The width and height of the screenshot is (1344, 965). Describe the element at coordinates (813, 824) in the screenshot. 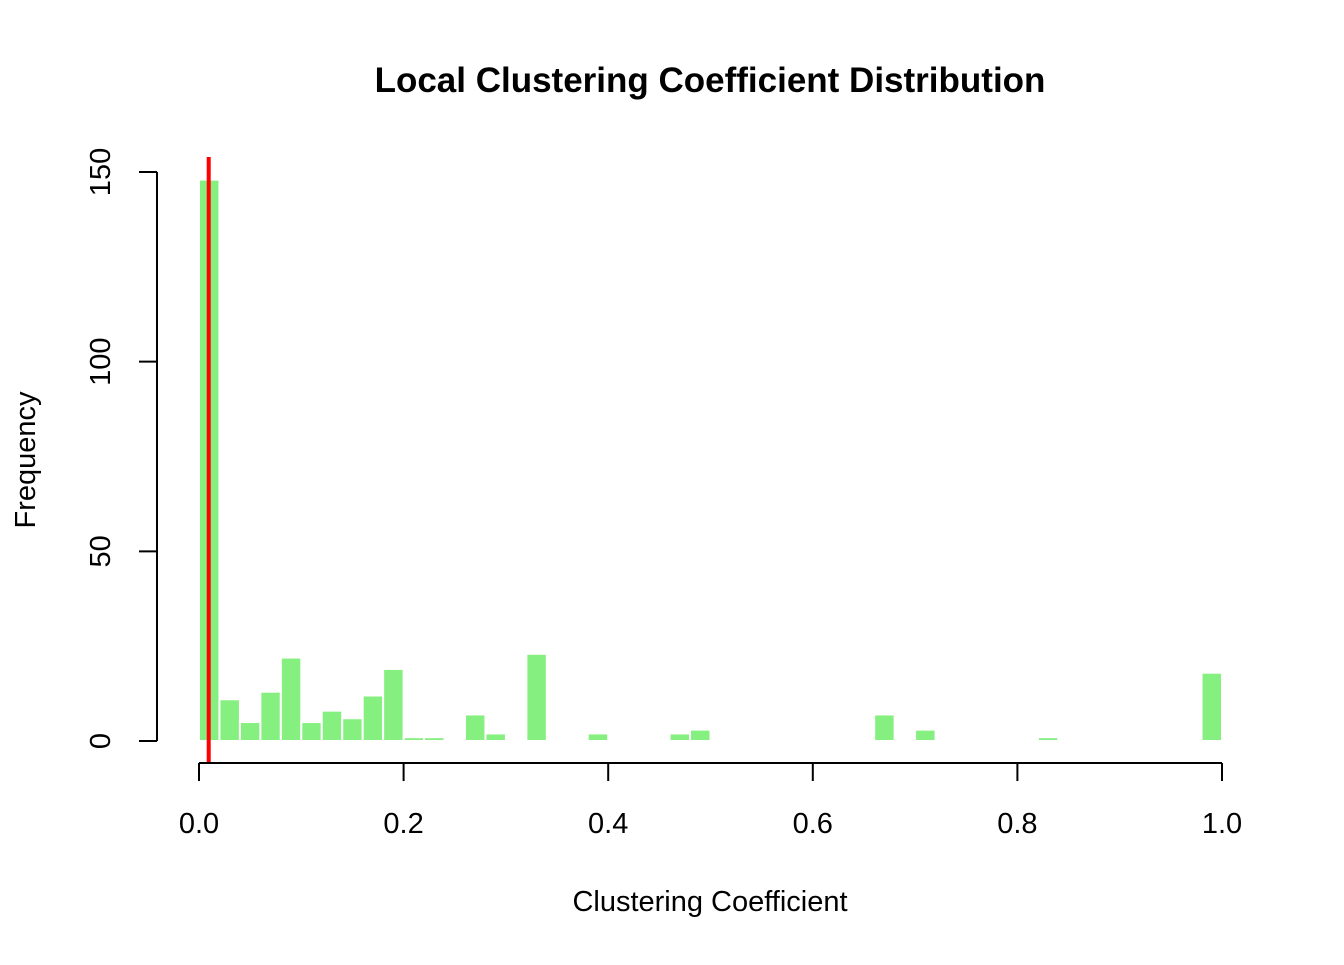

I see `x-tick-label: 0.6` at that location.